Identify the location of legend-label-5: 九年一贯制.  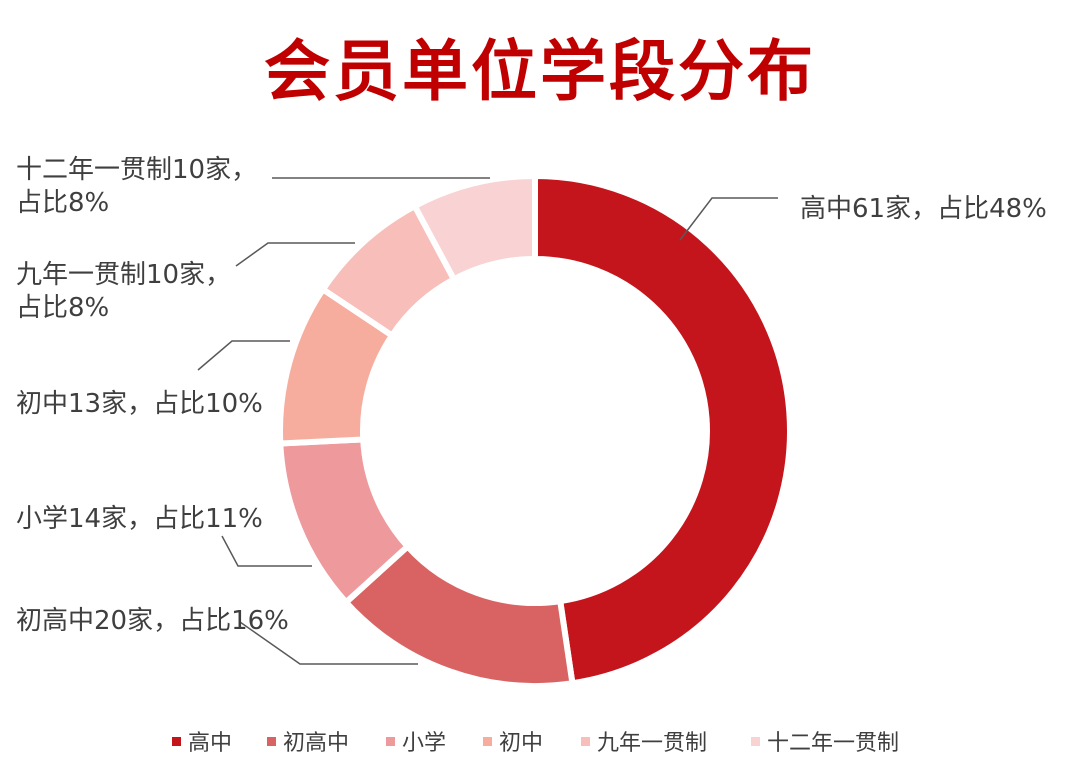
(652, 743).